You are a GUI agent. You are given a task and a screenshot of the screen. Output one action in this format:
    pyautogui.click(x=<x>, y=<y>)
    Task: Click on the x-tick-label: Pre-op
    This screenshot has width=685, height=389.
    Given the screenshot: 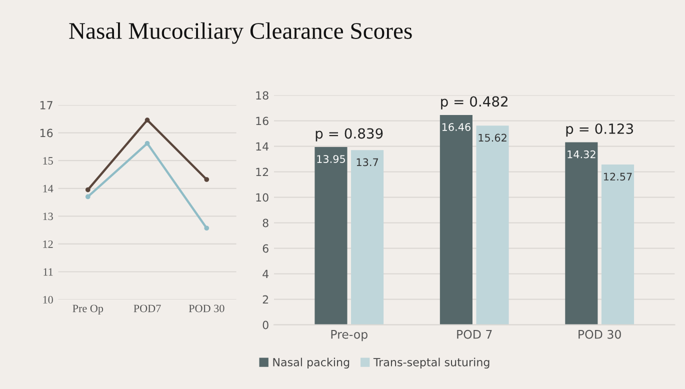 What is the action you would take?
    pyautogui.click(x=349, y=336)
    